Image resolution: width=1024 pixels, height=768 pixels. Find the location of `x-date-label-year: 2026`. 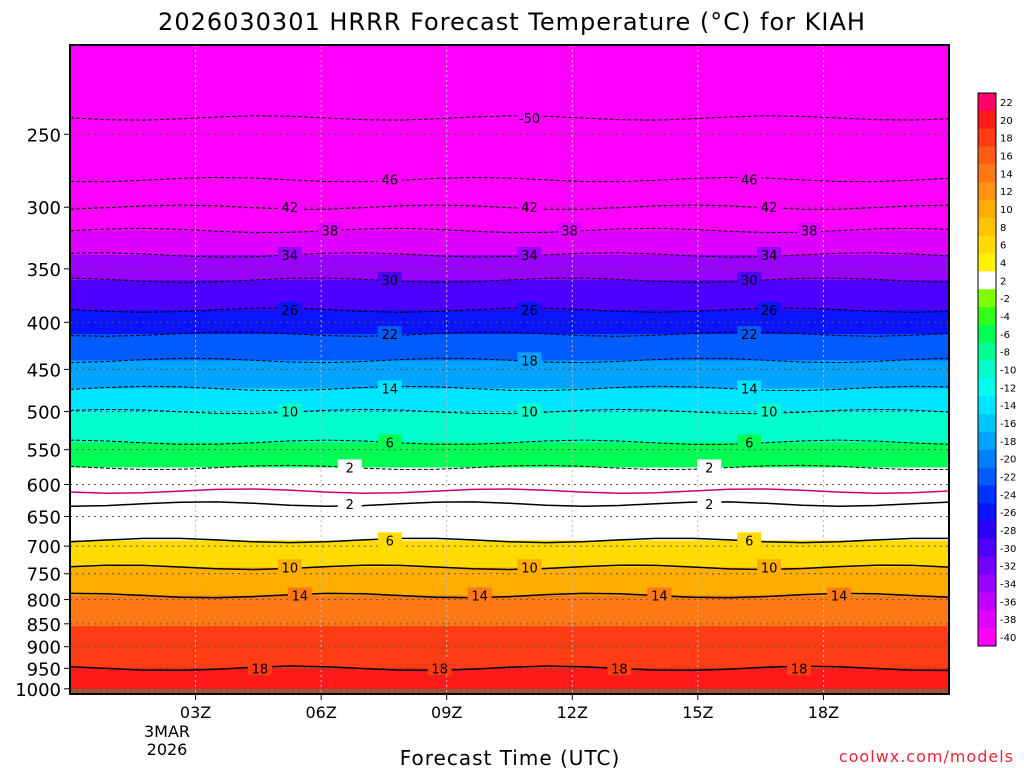

x-date-label-year: 2026 is located at coordinates (167, 749).